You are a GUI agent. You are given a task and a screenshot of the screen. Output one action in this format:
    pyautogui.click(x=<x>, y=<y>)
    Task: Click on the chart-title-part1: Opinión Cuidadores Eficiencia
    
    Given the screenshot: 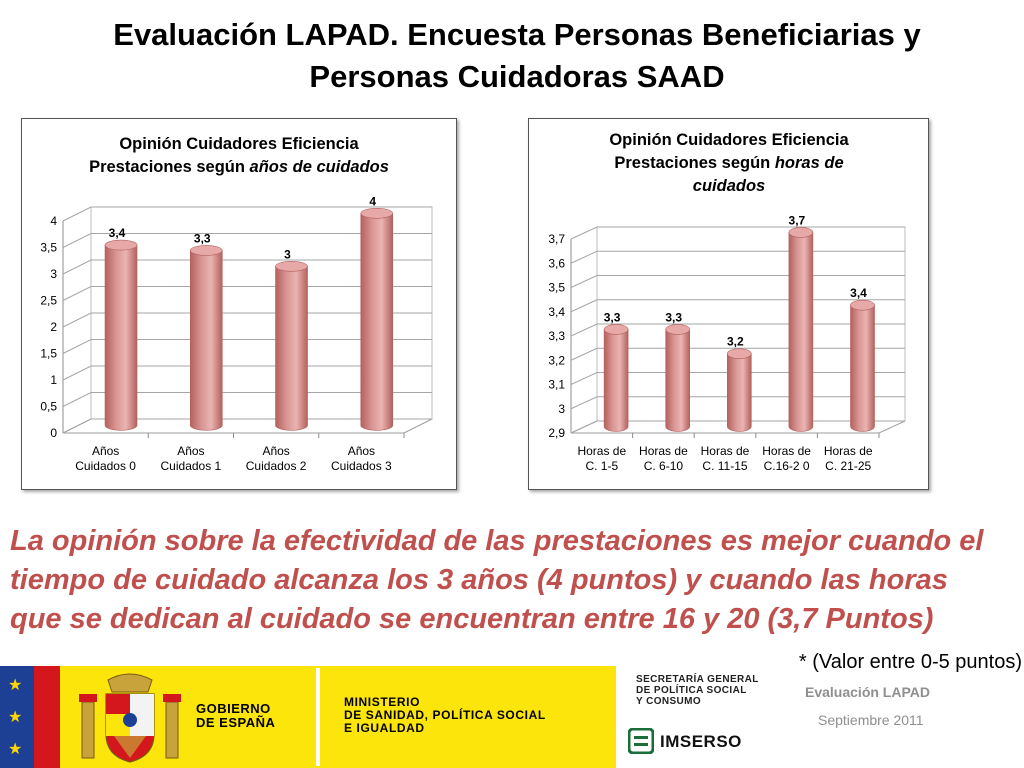 What is the action you would take?
    pyautogui.click(x=239, y=144)
    